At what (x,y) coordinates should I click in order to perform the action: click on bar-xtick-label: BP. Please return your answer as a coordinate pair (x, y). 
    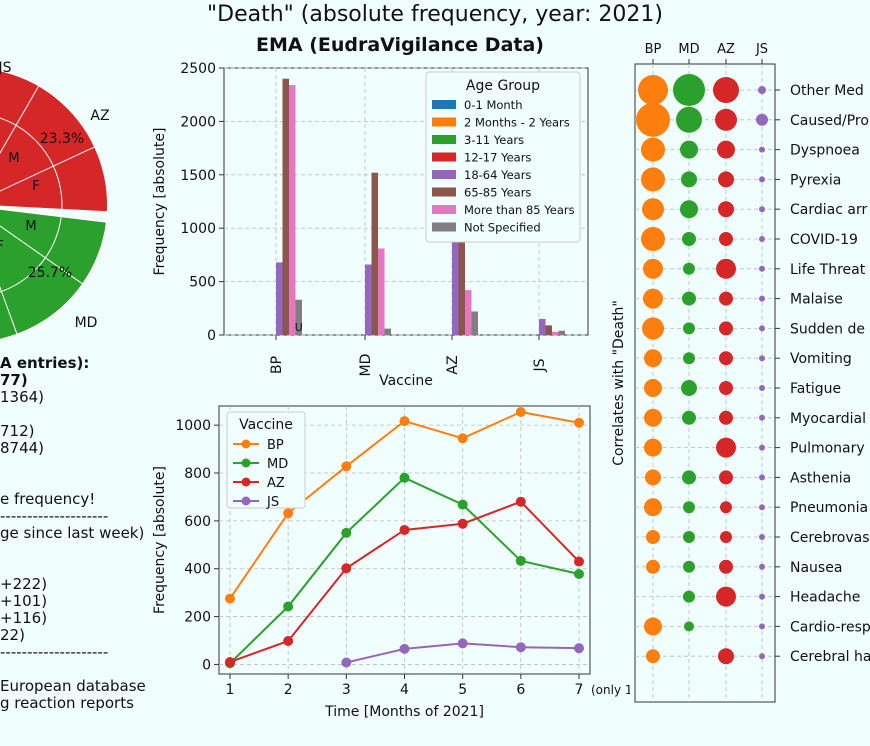
    Looking at the image, I should click on (277, 365).